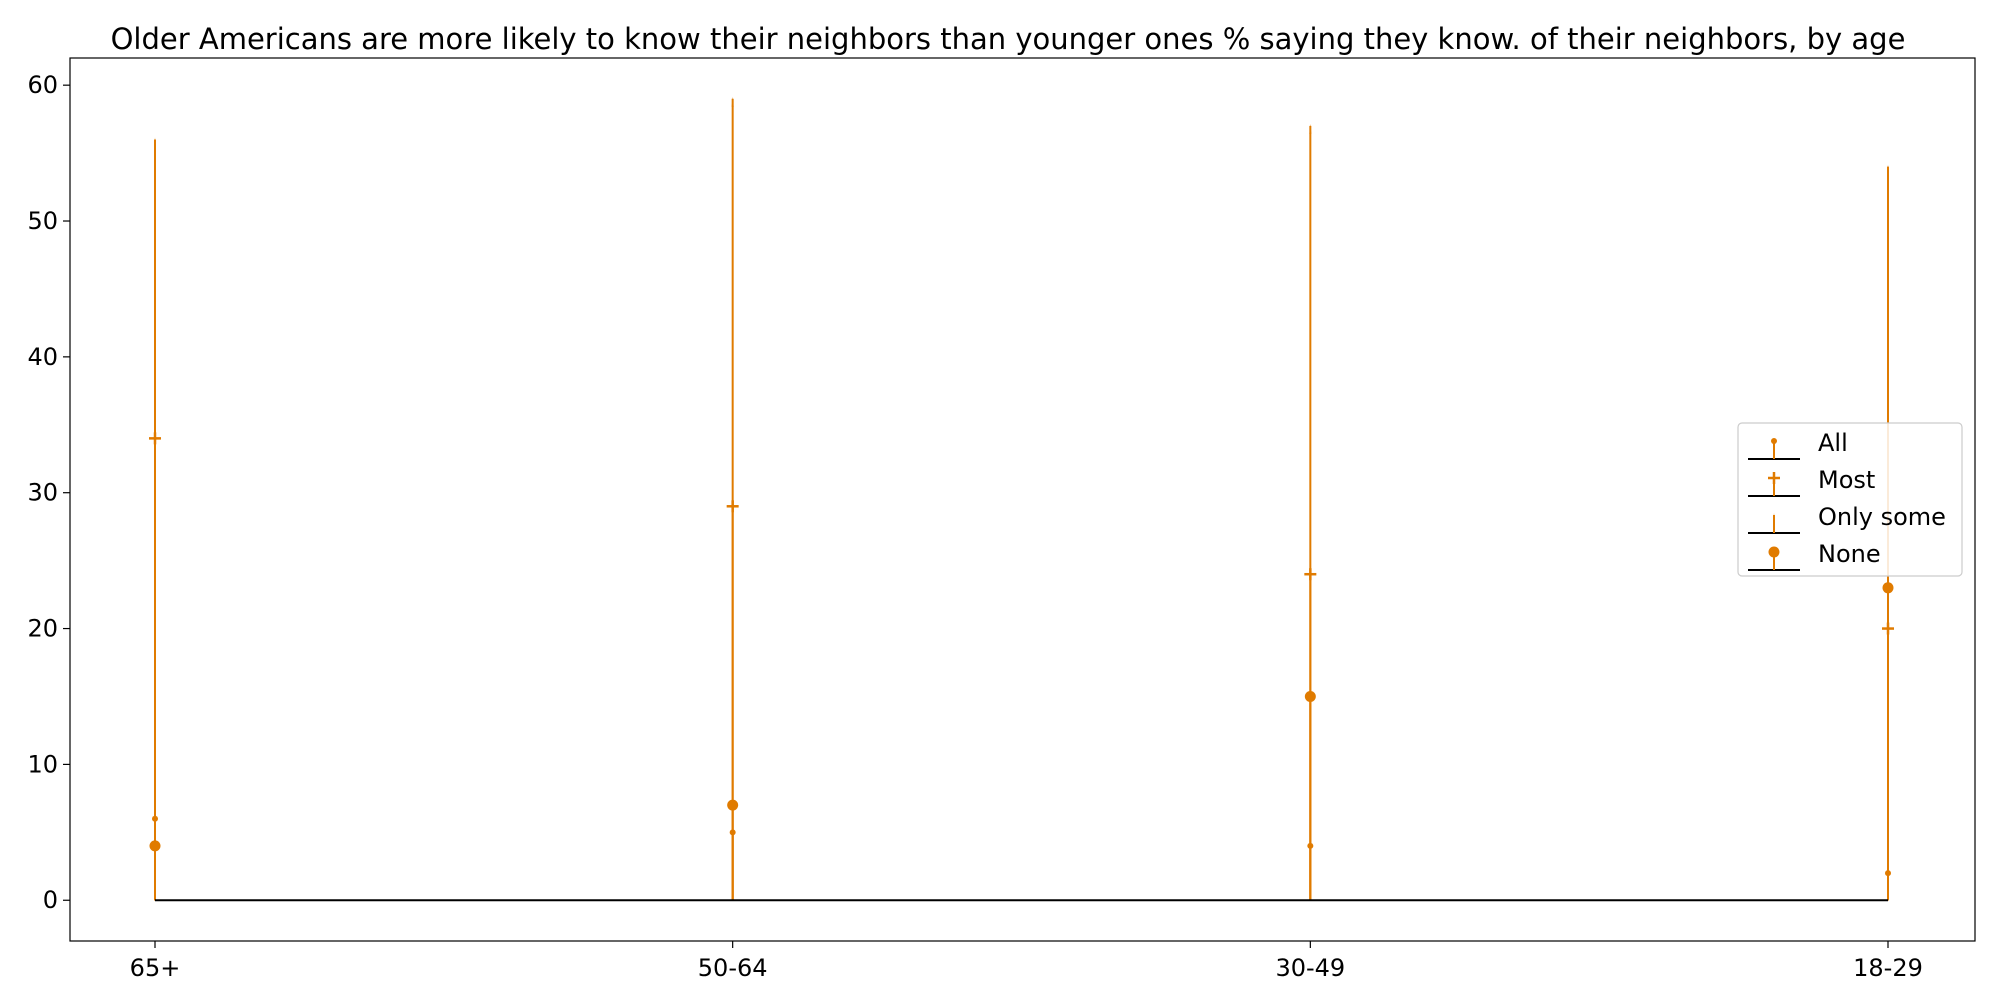 Image resolution: width=2000 pixels, height=1000 pixels. I want to click on x-tick-label: 65+, so click(155, 968).